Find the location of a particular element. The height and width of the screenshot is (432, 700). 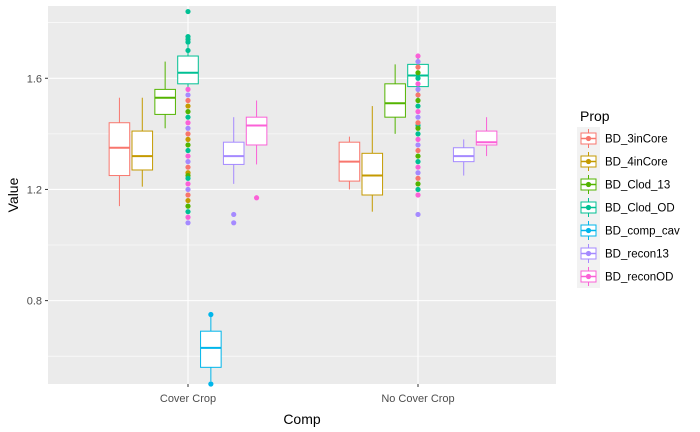

legend-item: BD_reconOD is located at coordinates (625, 276).